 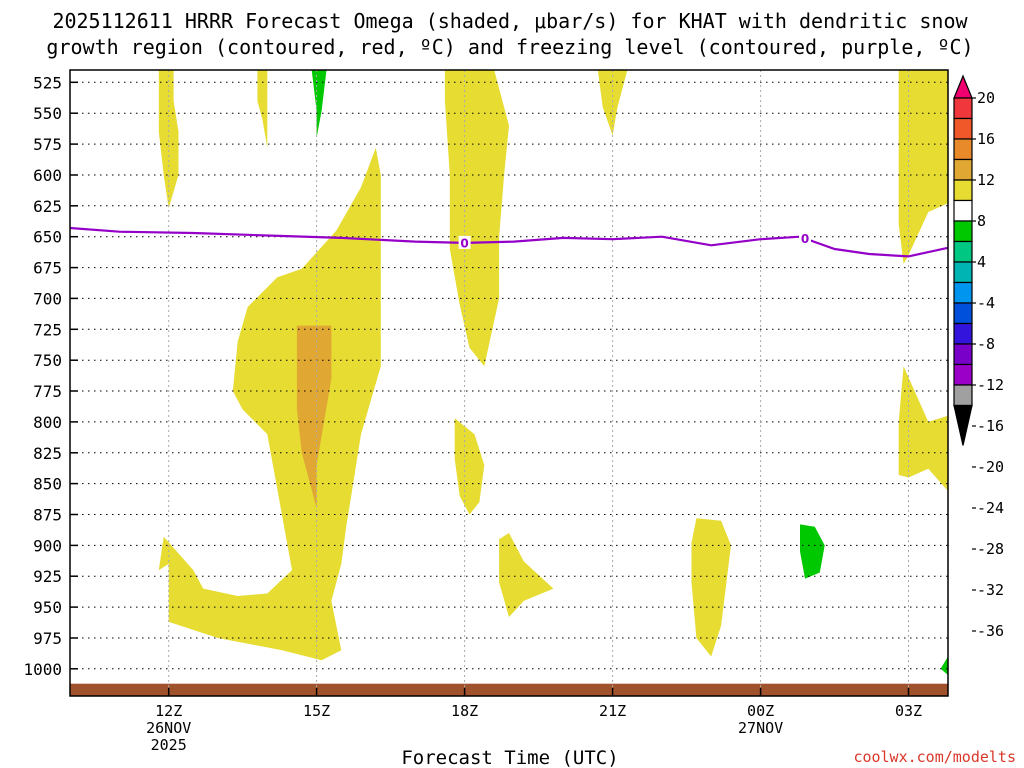 What do you see at coordinates (47, 175) in the screenshot?
I see `y-tick-label-600: 600` at bounding box center [47, 175].